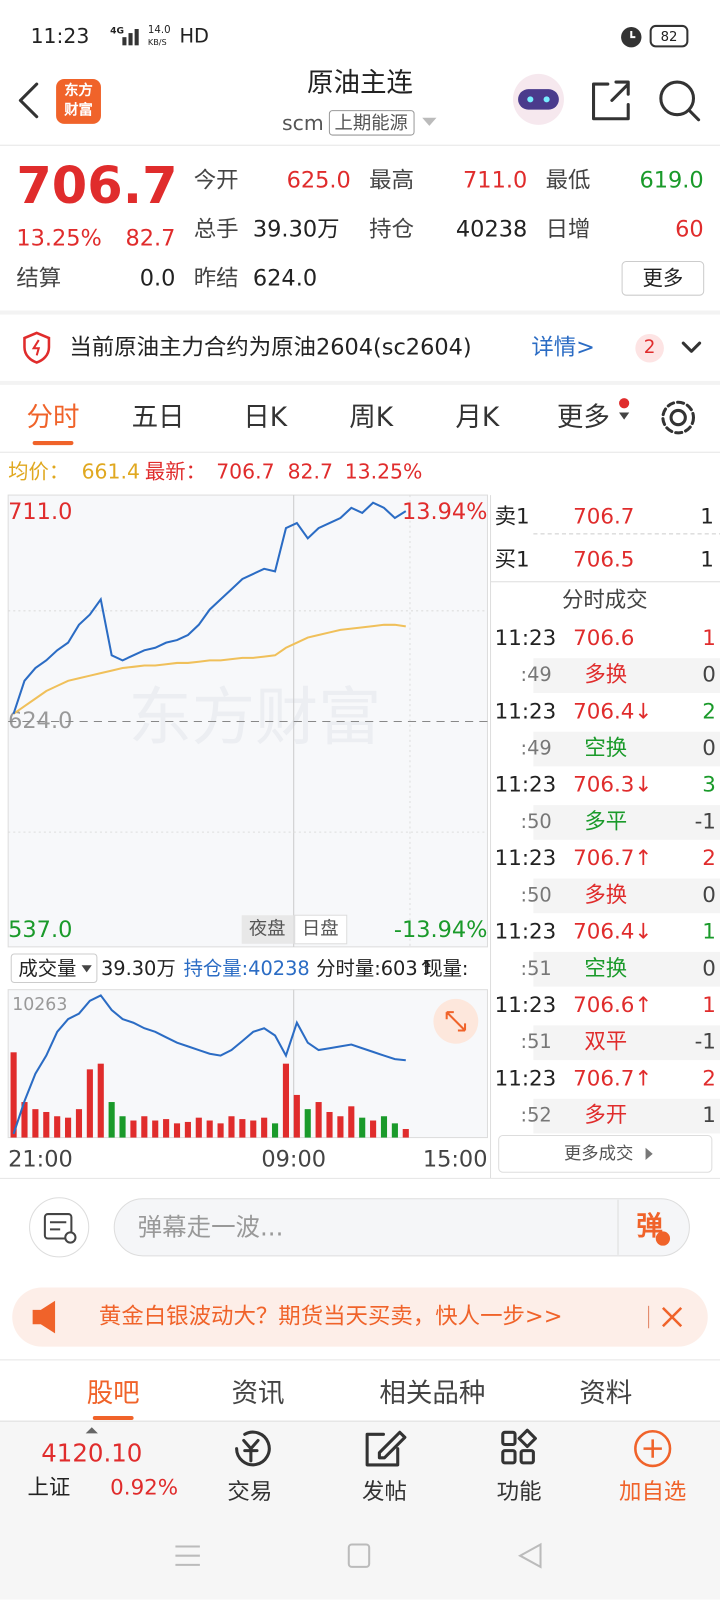  I want to click on comment-input, so click(401, 1227).